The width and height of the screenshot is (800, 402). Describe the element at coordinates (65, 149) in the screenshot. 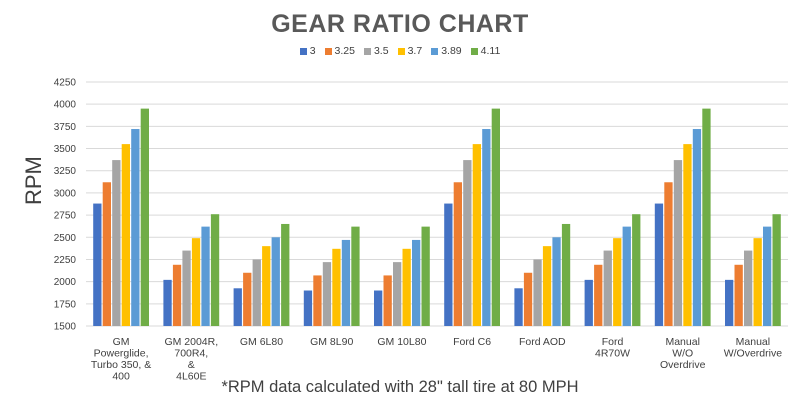

I see `y-tick-label: 3500` at that location.